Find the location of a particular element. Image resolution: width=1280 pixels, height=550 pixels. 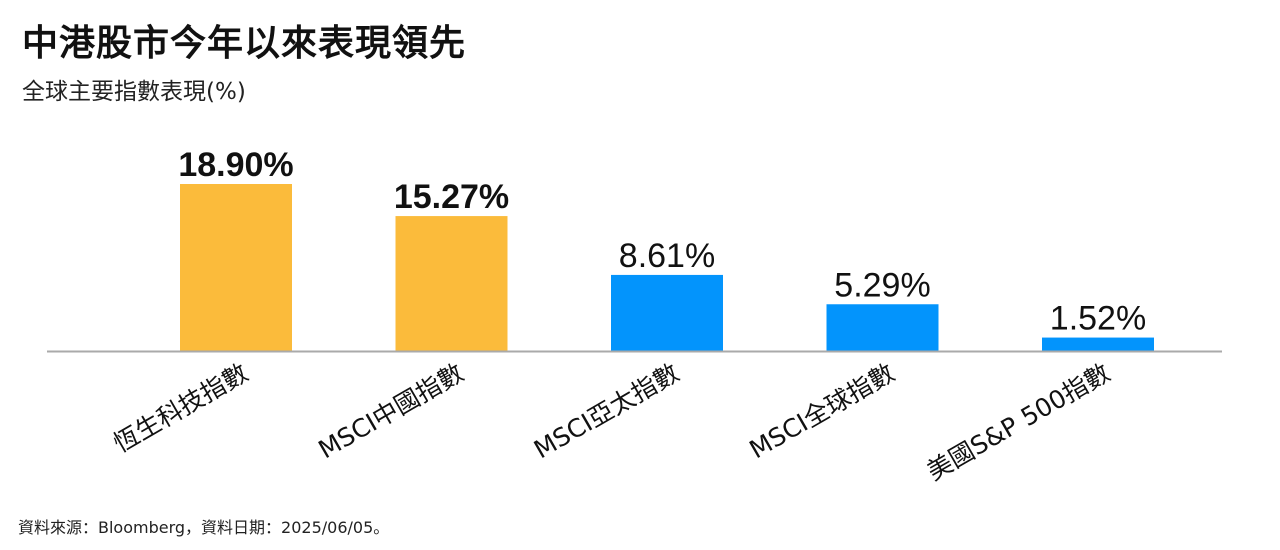

value-label-2: 15.27% is located at coordinates (451, 197).